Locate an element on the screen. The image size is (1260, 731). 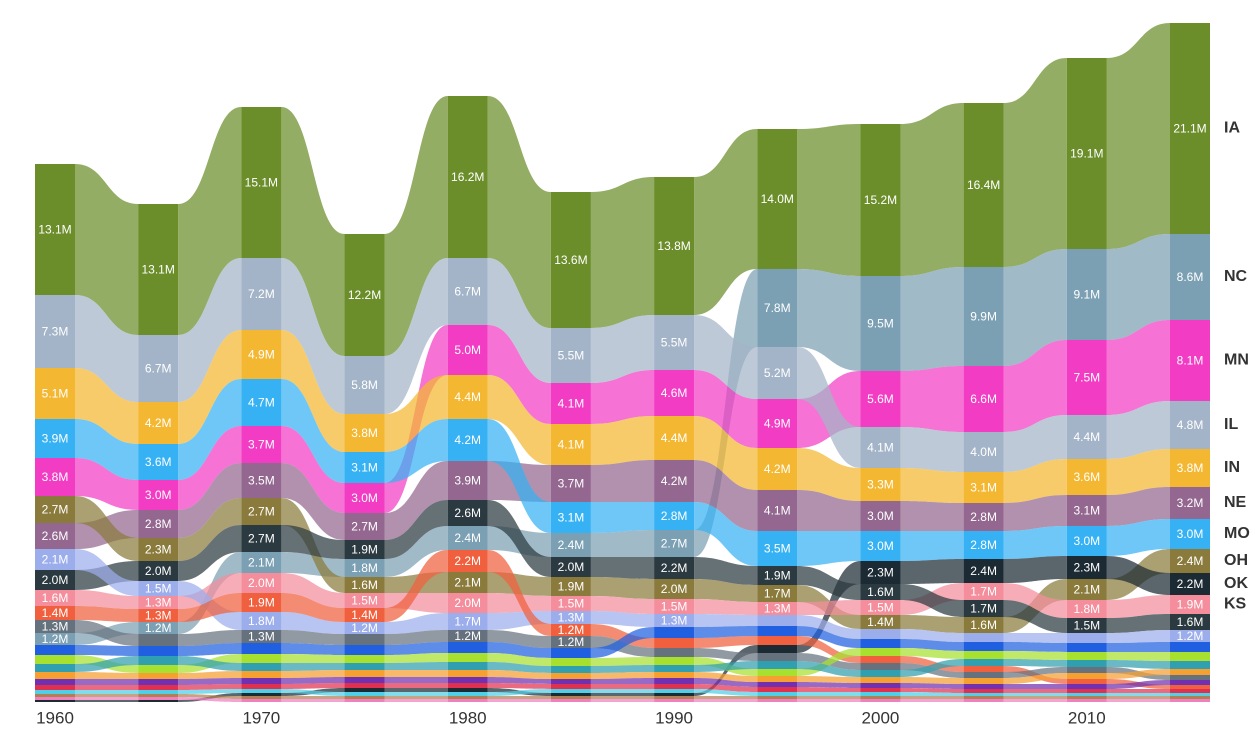
value-label: 14.0M is located at coordinates (777, 199).